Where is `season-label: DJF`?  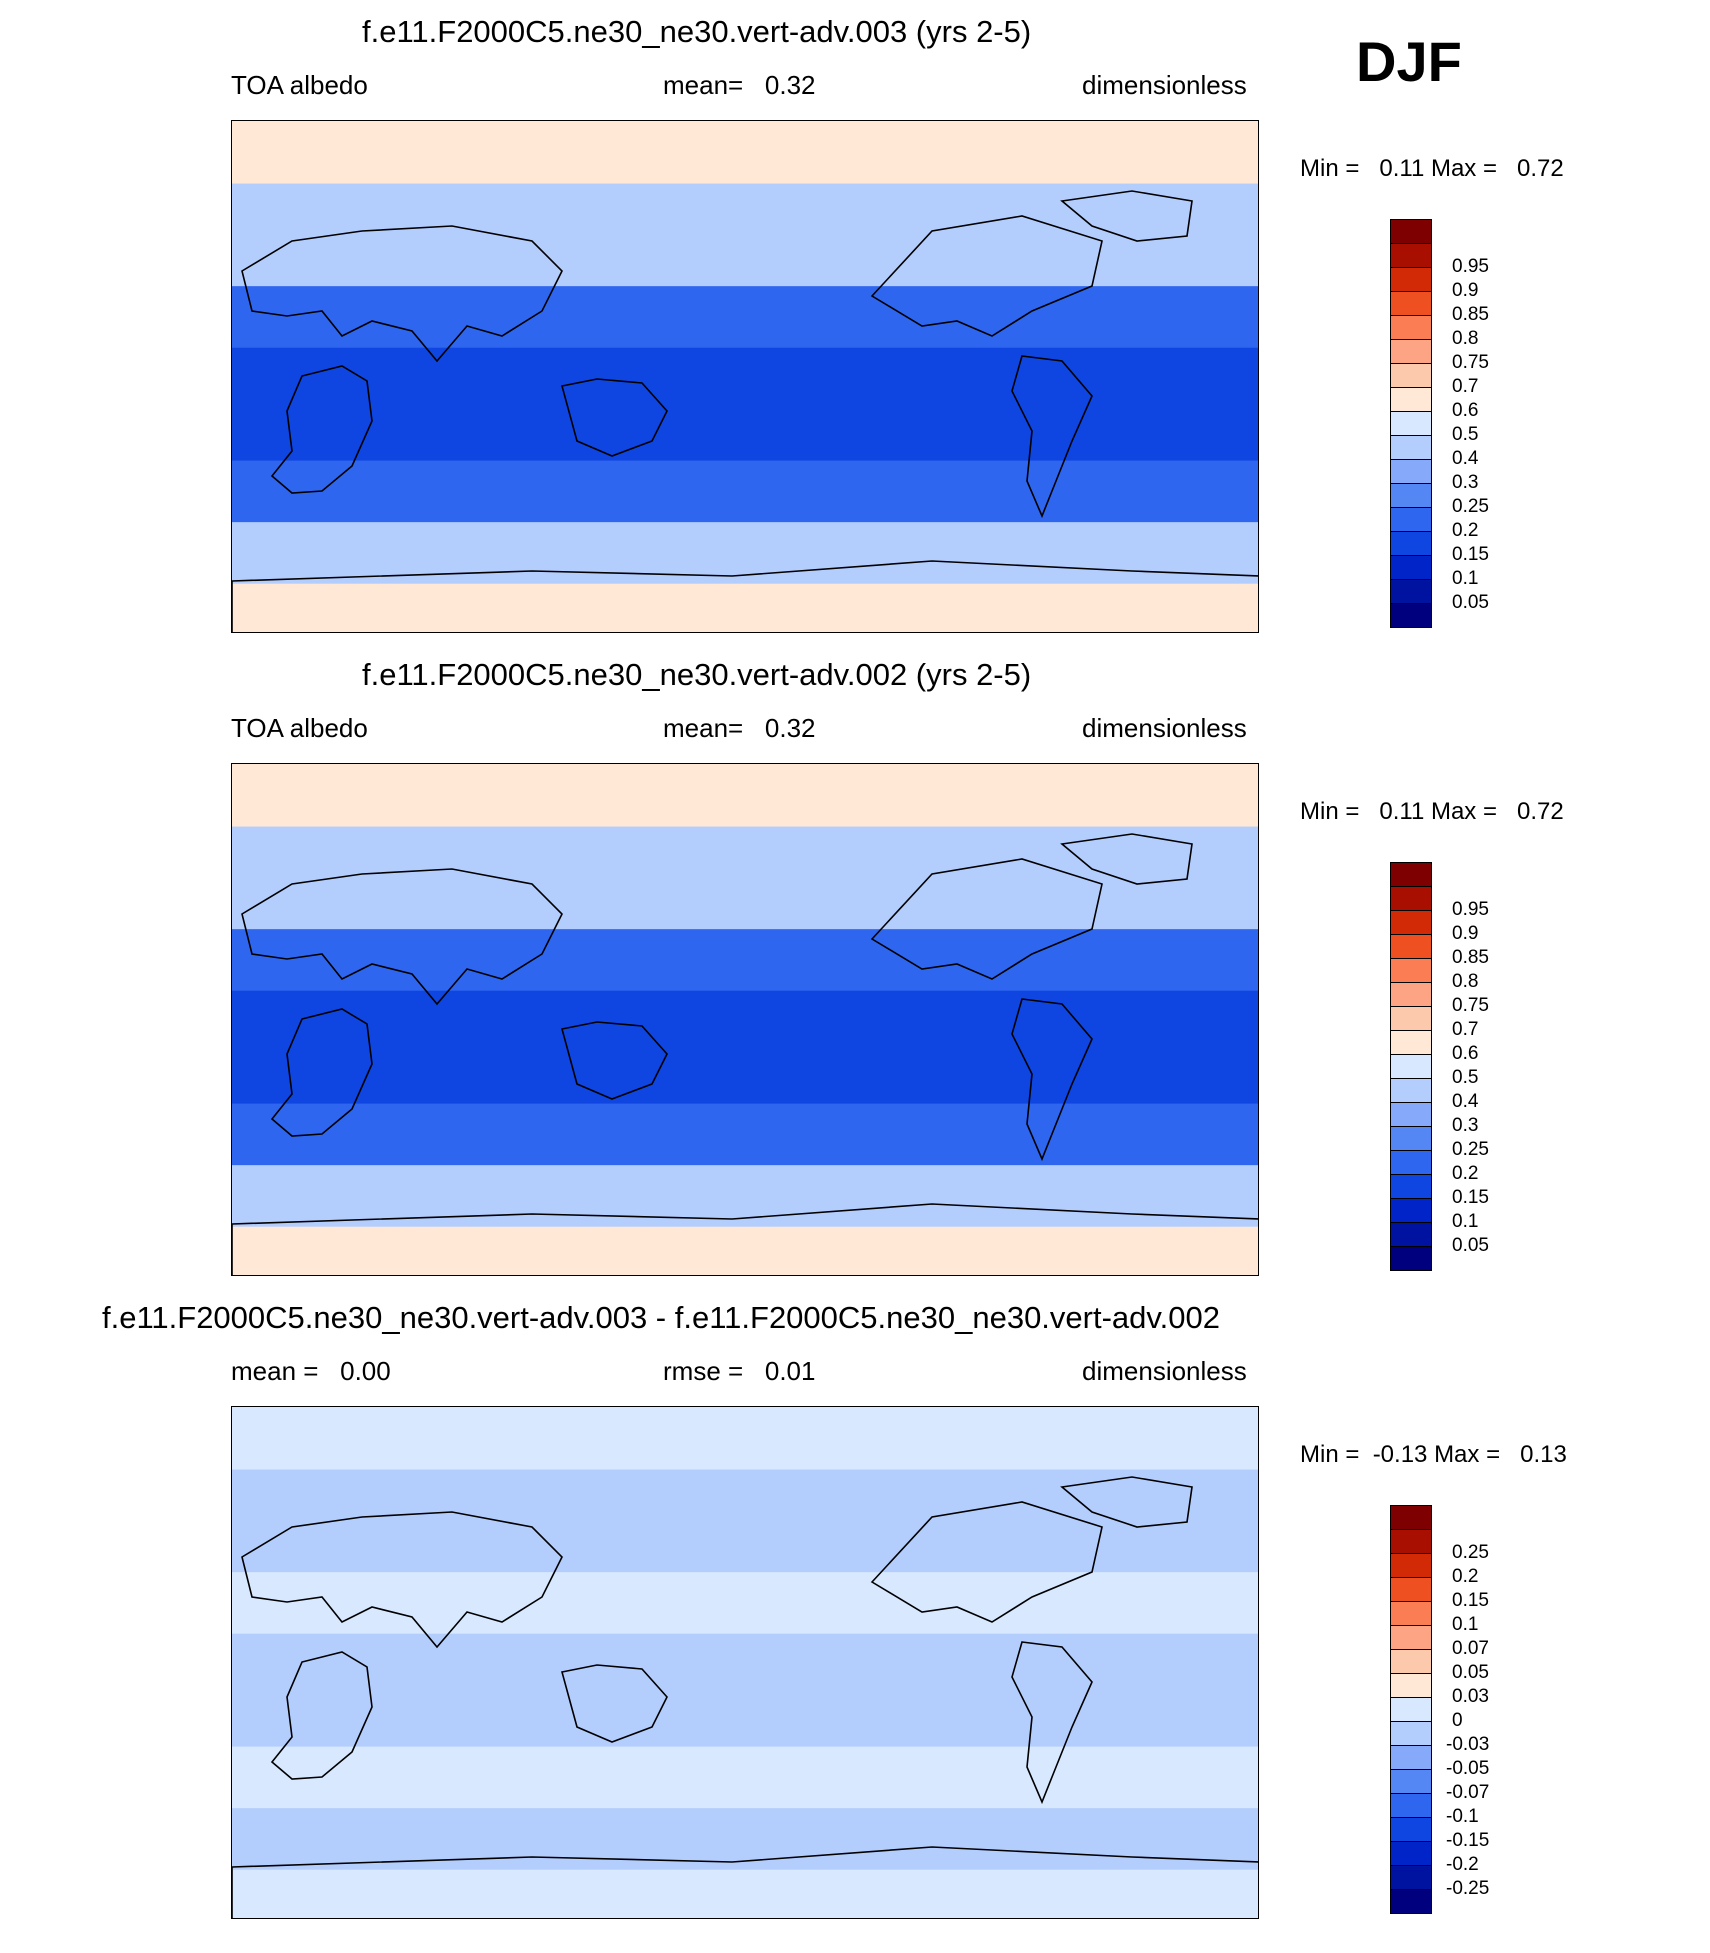 season-label: DJF is located at coordinates (1409, 61).